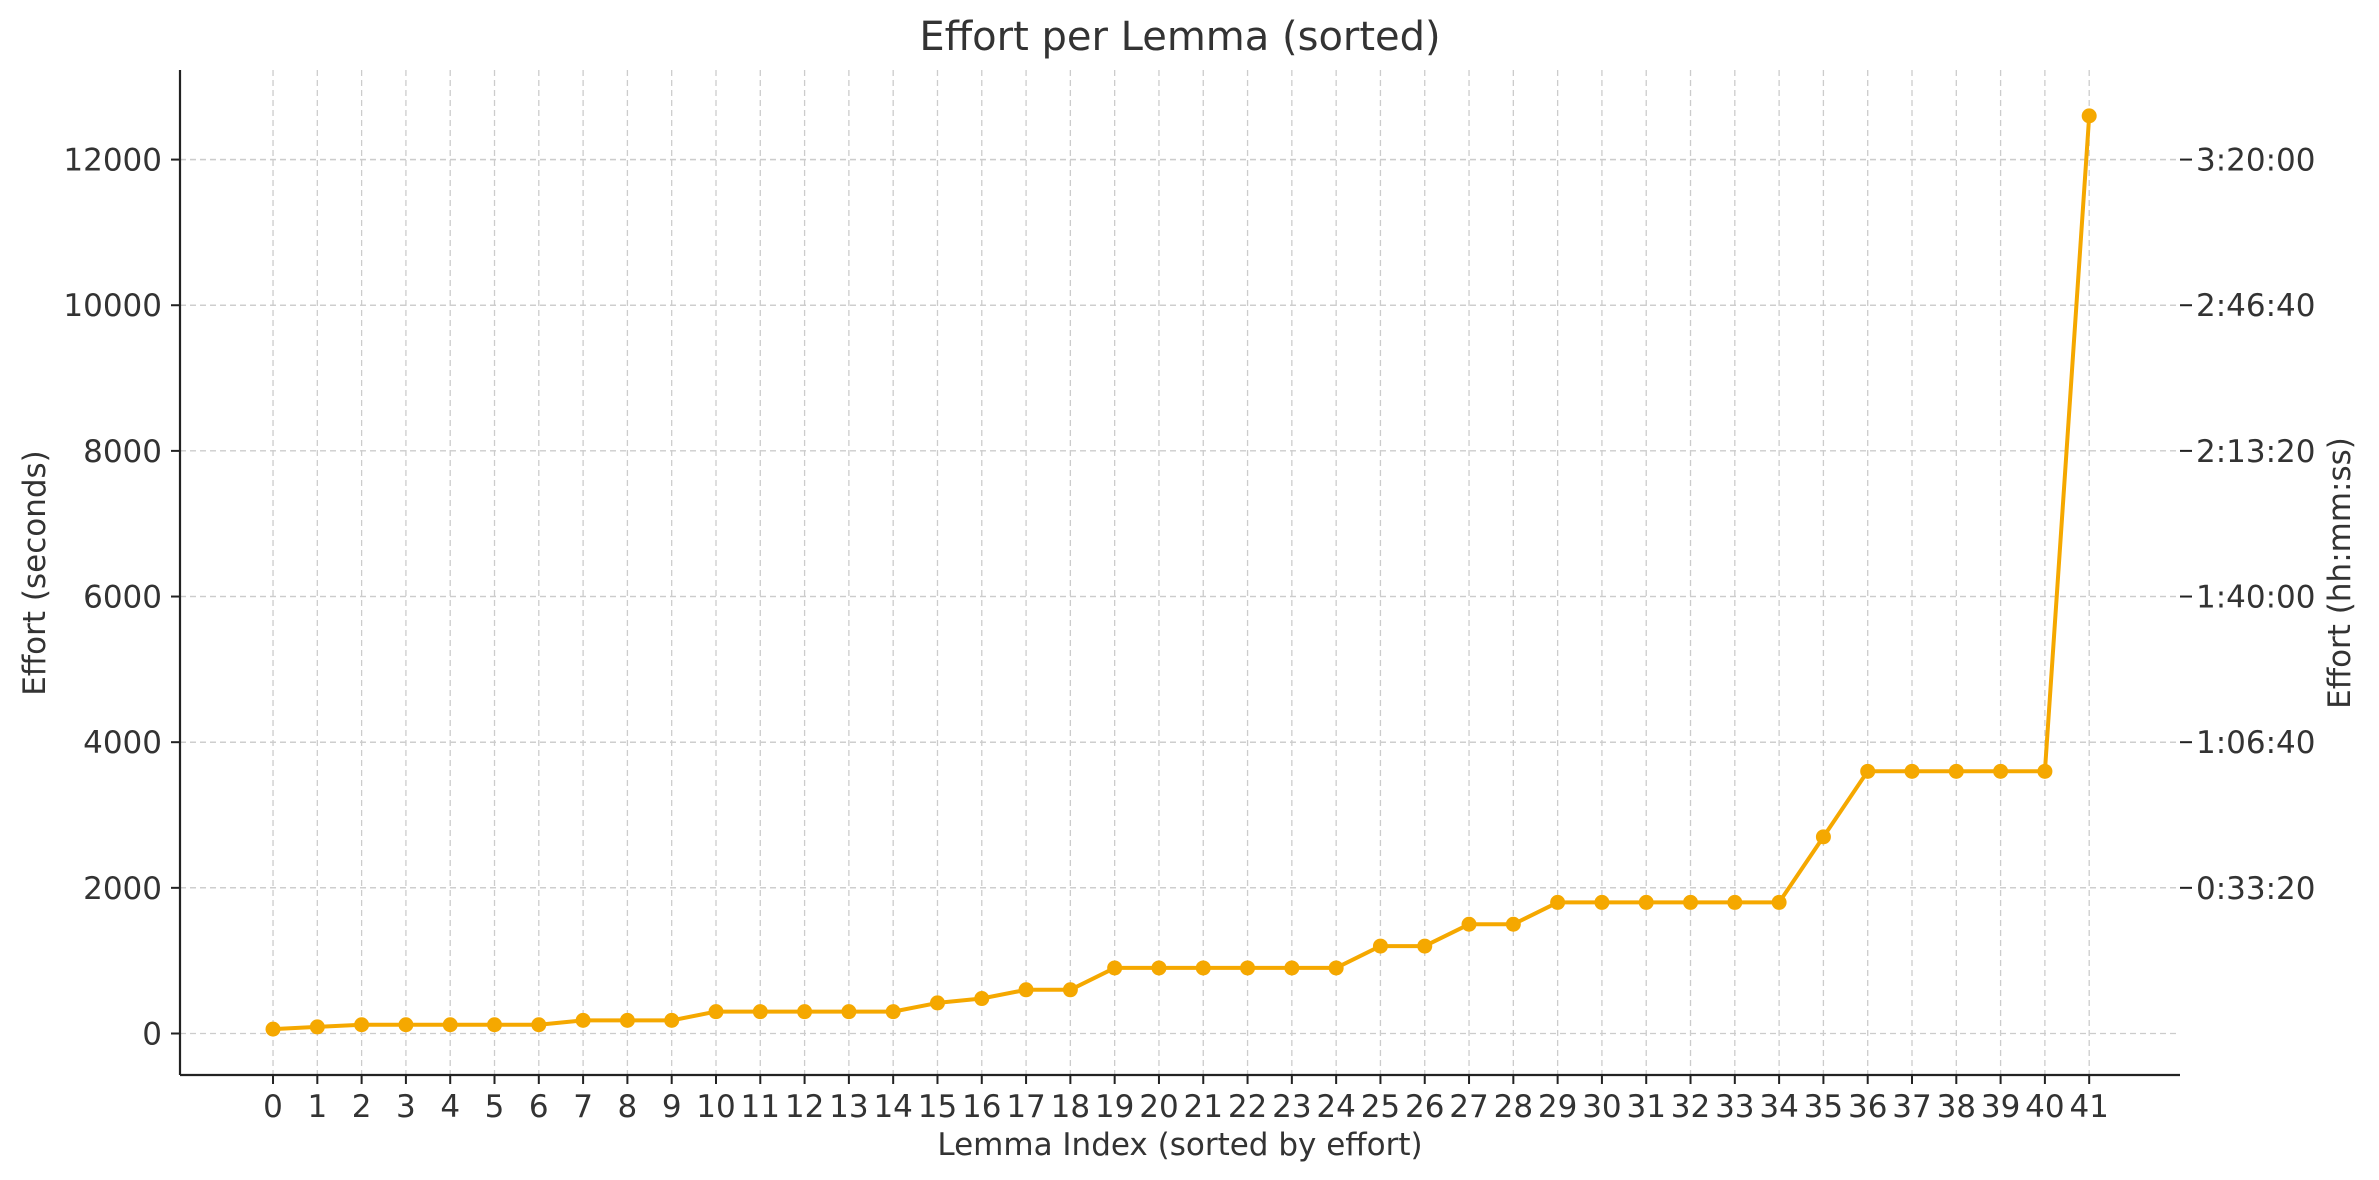 This screenshot has width=2379, height=1180. What do you see at coordinates (628, 1107) in the screenshot?
I see `x-tick-label: 8` at bounding box center [628, 1107].